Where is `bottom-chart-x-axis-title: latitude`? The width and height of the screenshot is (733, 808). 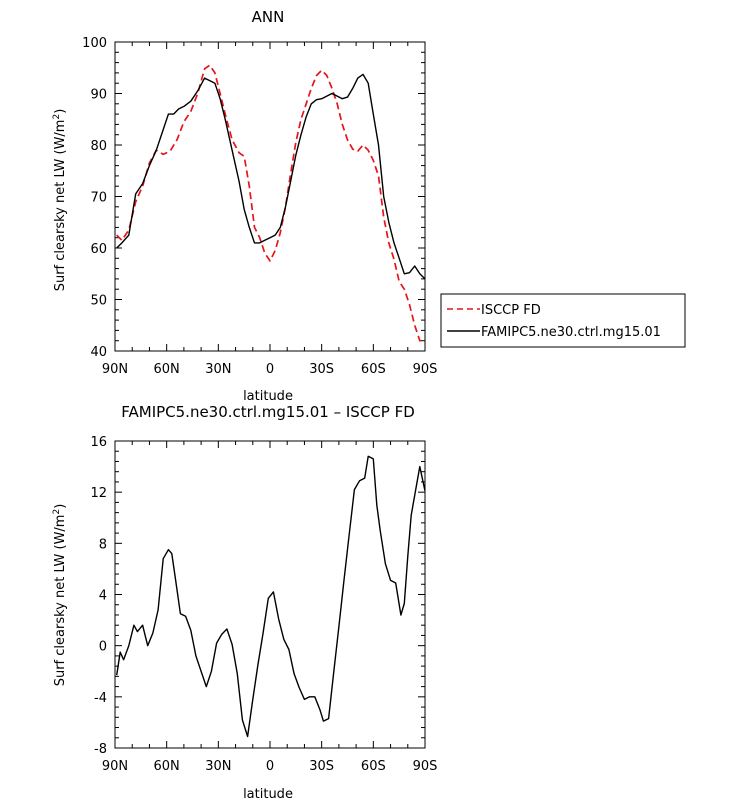 bottom-chart-x-axis-title: latitude is located at coordinates (268, 794).